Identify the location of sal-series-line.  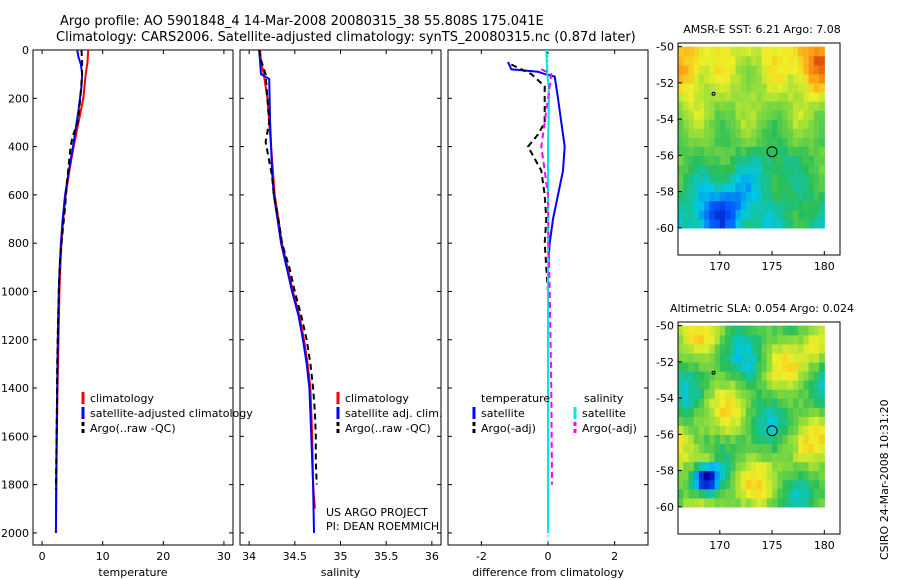
(288, 267).